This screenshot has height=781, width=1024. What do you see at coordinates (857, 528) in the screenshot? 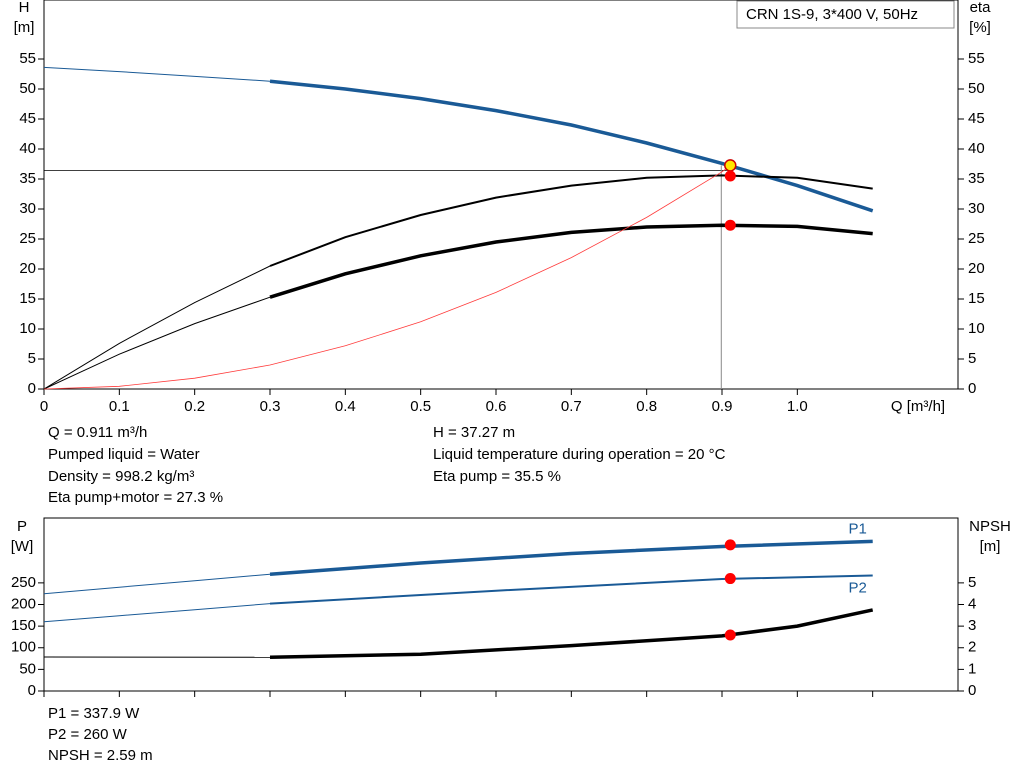
I see `series-label: P1` at bounding box center [857, 528].